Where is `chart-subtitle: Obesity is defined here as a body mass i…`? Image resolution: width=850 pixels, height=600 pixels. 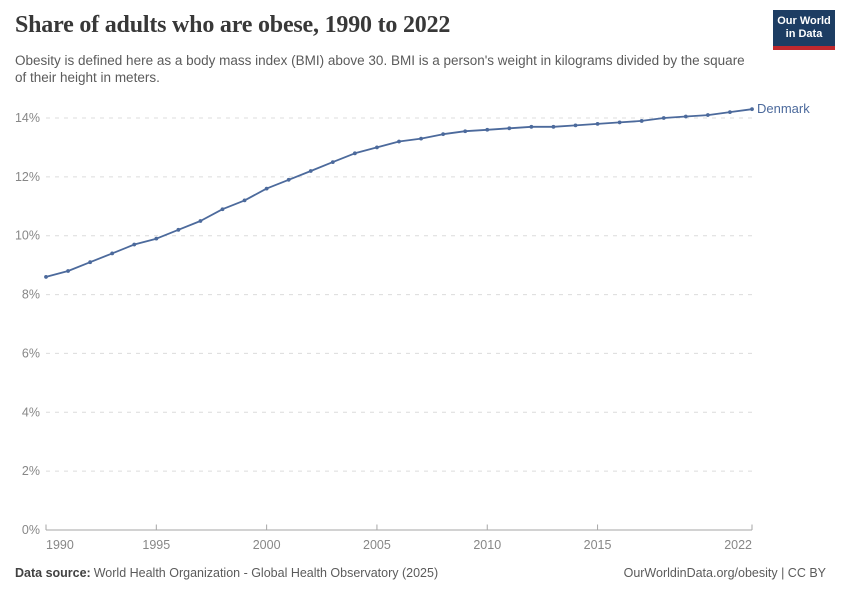 chart-subtitle: Obesity is defined here as a body mass i… is located at coordinates (380, 69).